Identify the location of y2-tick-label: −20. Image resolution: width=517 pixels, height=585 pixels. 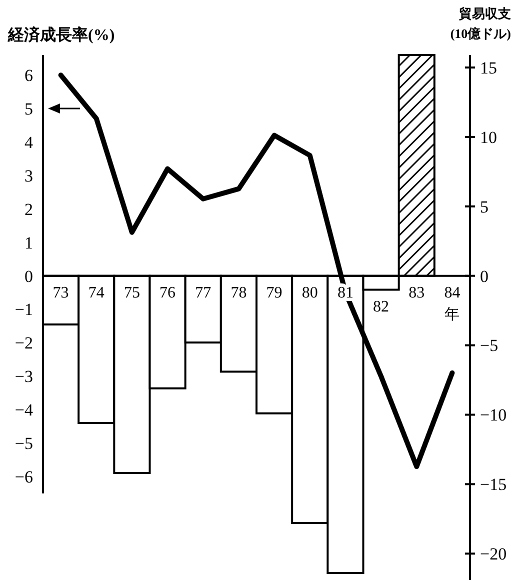
(493, 554).